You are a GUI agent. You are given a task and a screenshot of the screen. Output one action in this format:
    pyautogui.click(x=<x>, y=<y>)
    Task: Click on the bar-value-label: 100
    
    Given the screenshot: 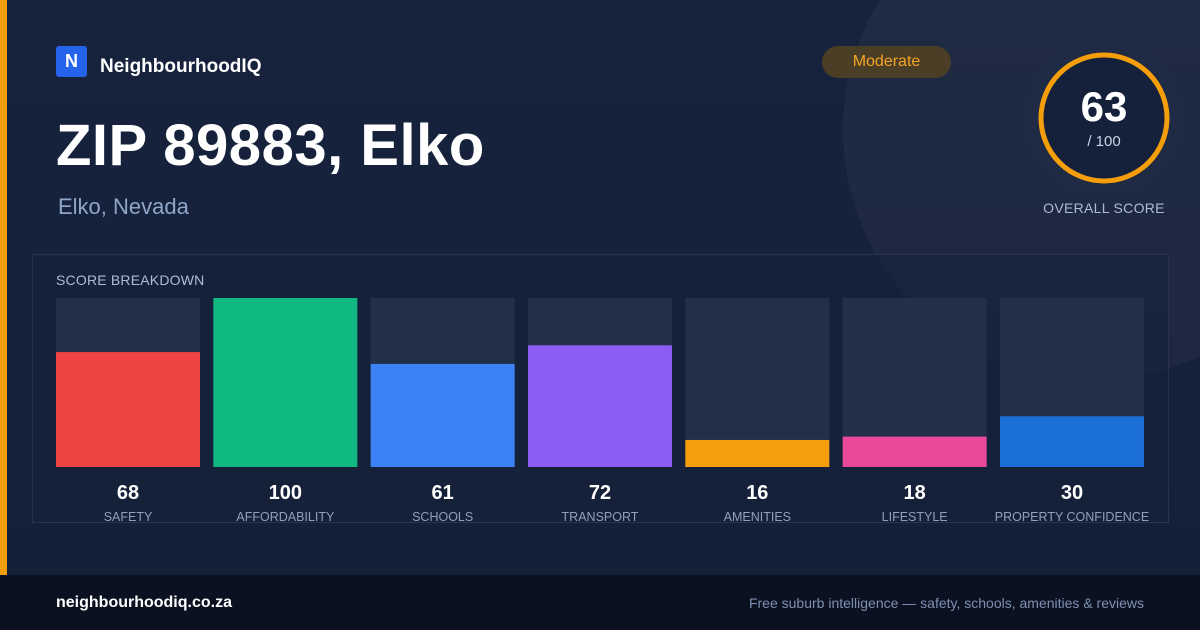 What is the action you would take?
    pyautogui.click(x=285, y=493)
    